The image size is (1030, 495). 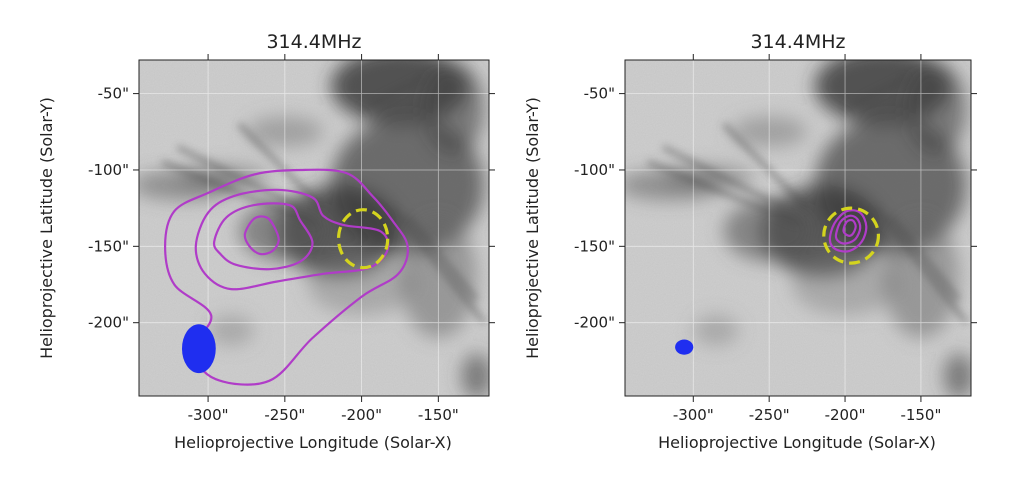 I want to click on contours, so click(x=848, y=231).